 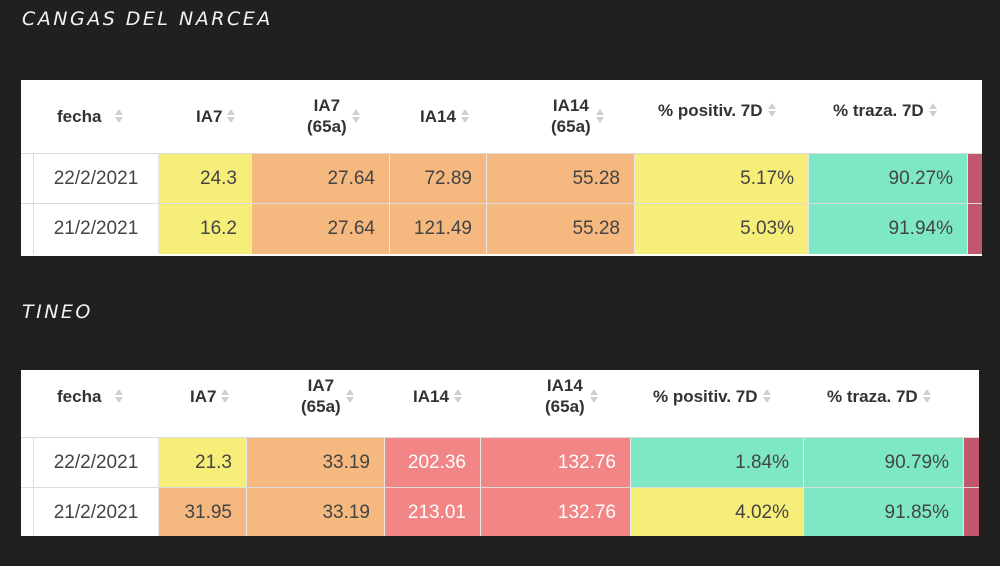 I want to click on cell-ia14: 202.36, so click(x=433, y=463).